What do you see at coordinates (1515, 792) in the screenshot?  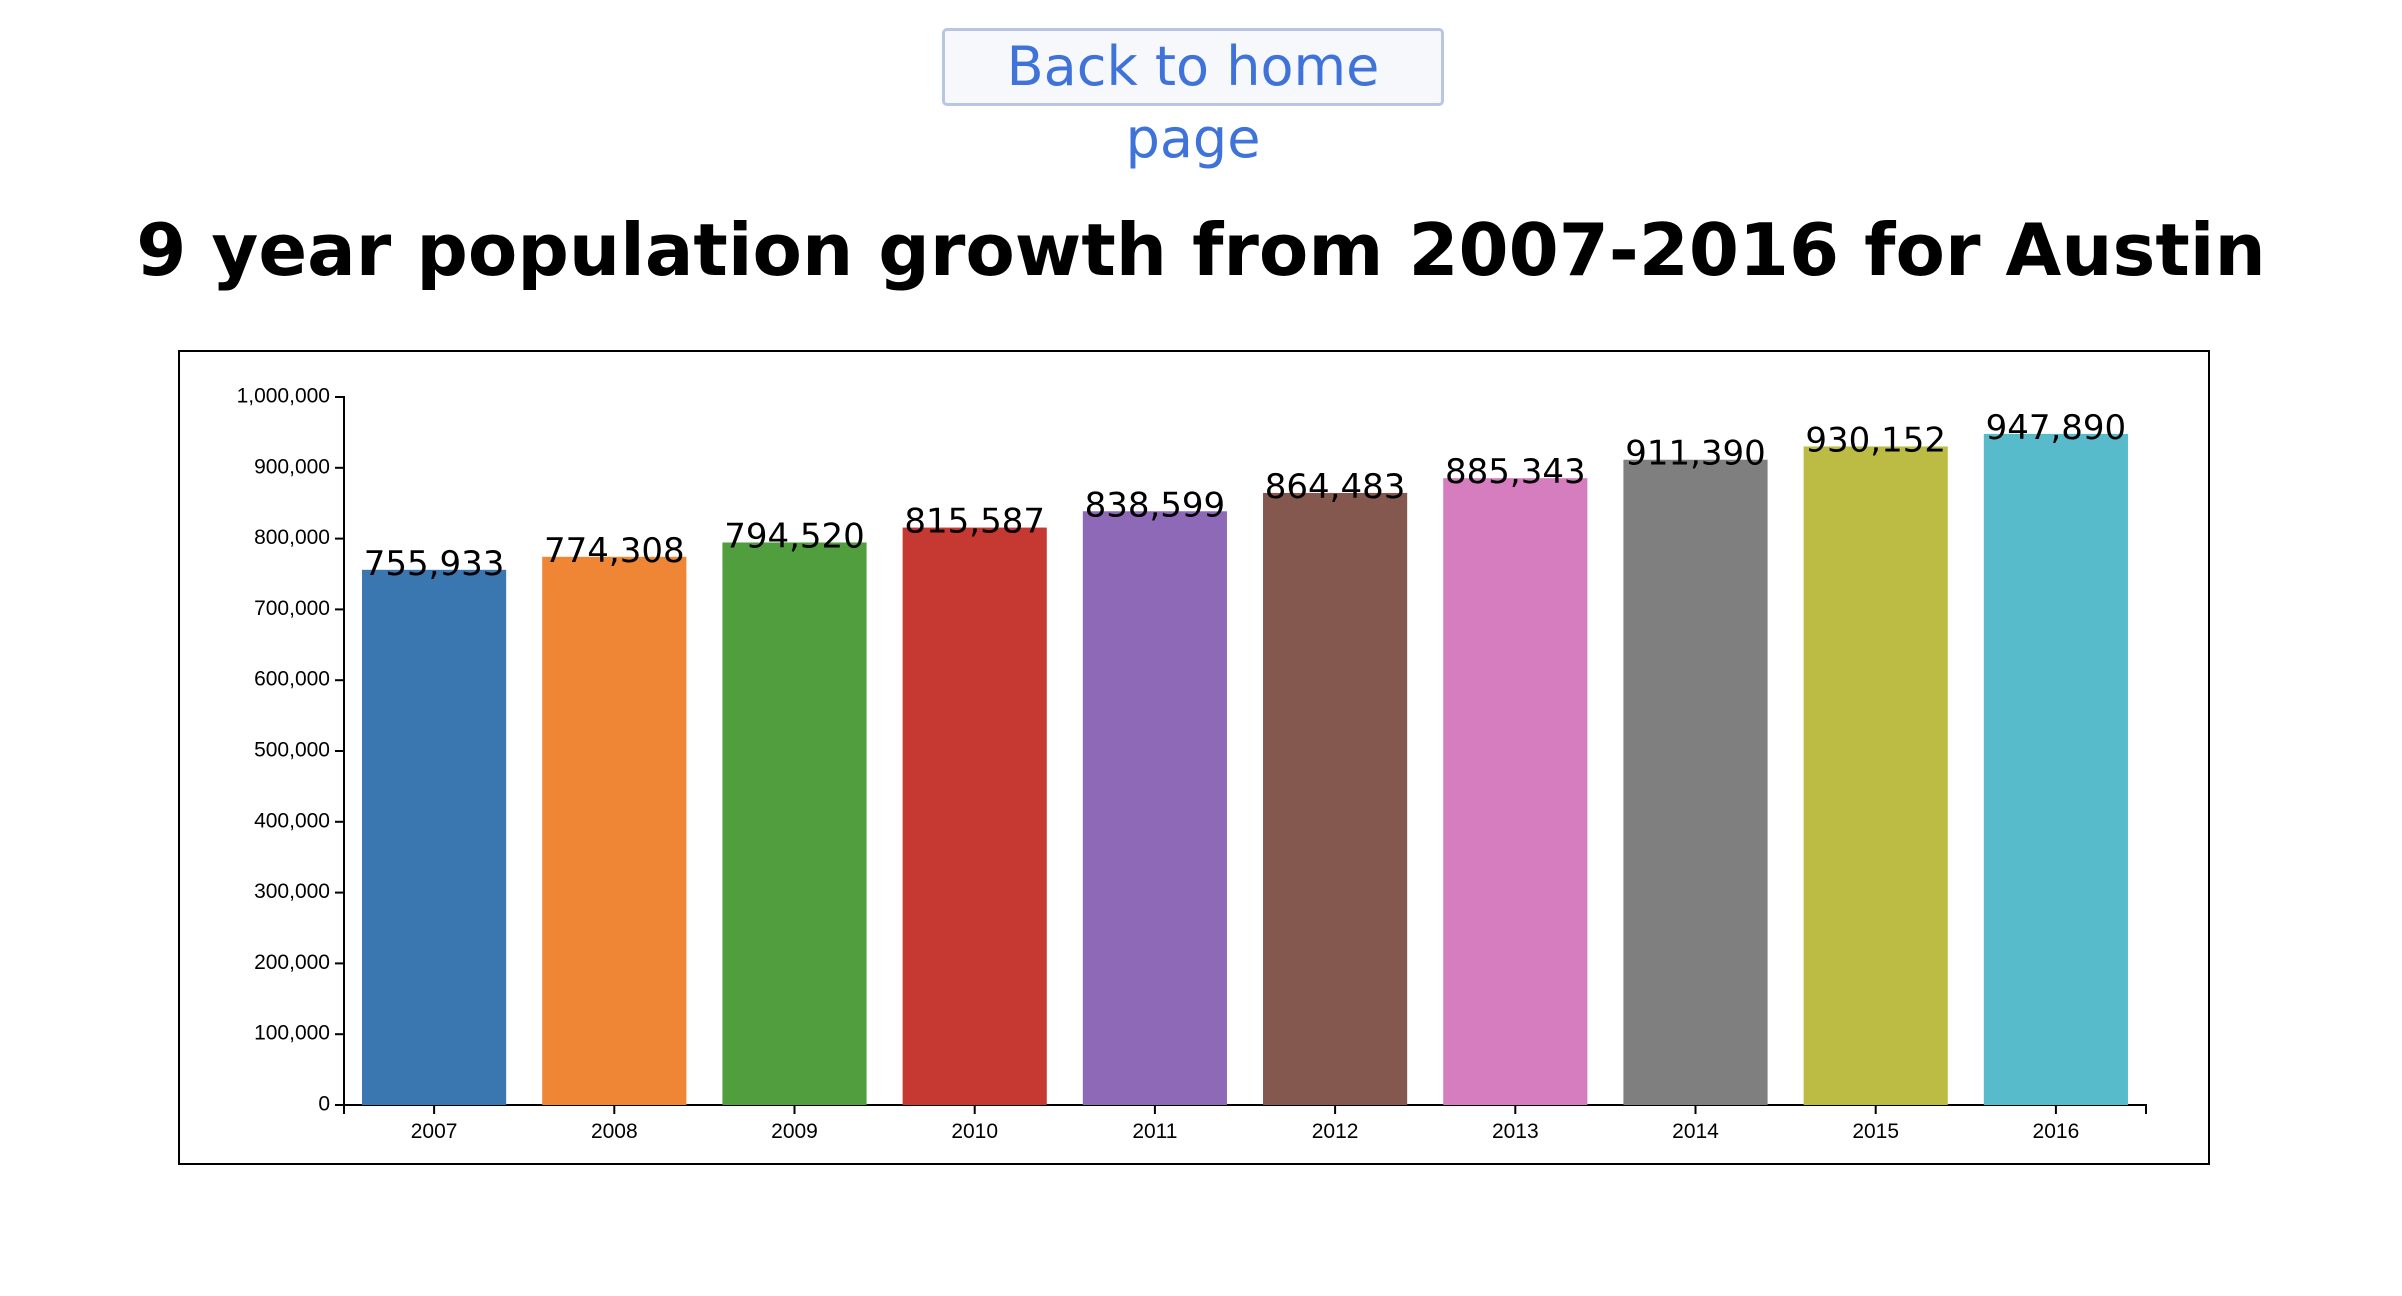 I see `bar-2013` at bounding box center [1515, 792].